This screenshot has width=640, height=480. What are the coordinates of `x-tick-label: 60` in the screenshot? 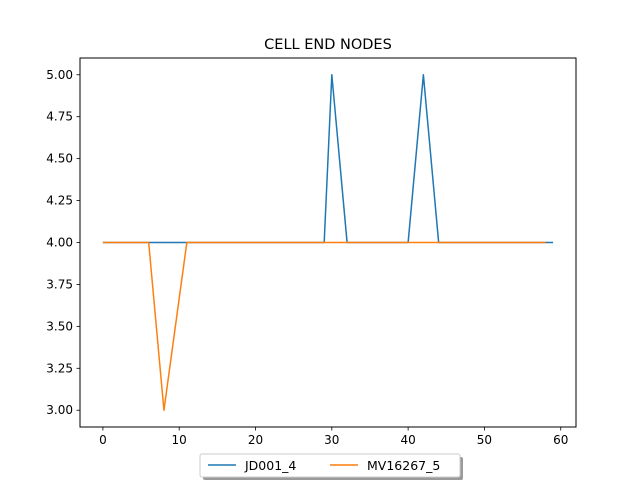 It's located at (560, 440).